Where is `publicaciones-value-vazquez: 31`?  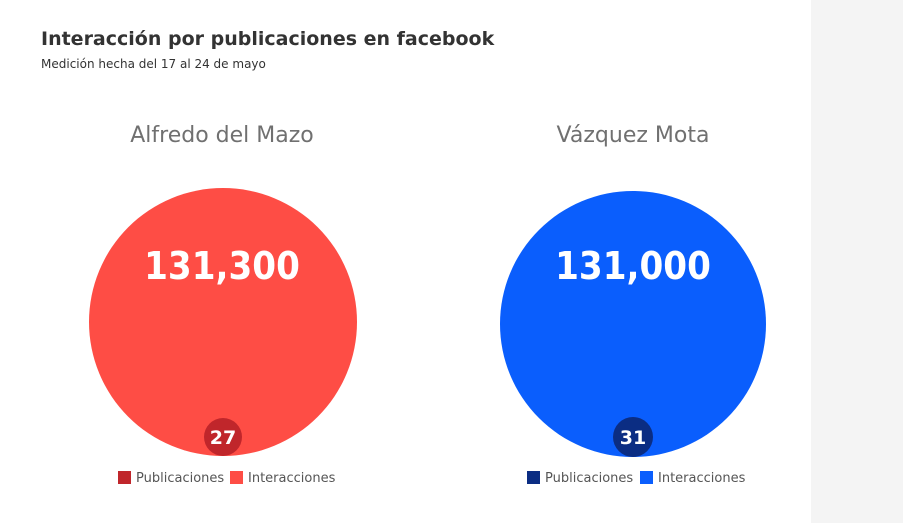 publicaciones-value-vazquez: 31 is located at coordinates (633, 438).